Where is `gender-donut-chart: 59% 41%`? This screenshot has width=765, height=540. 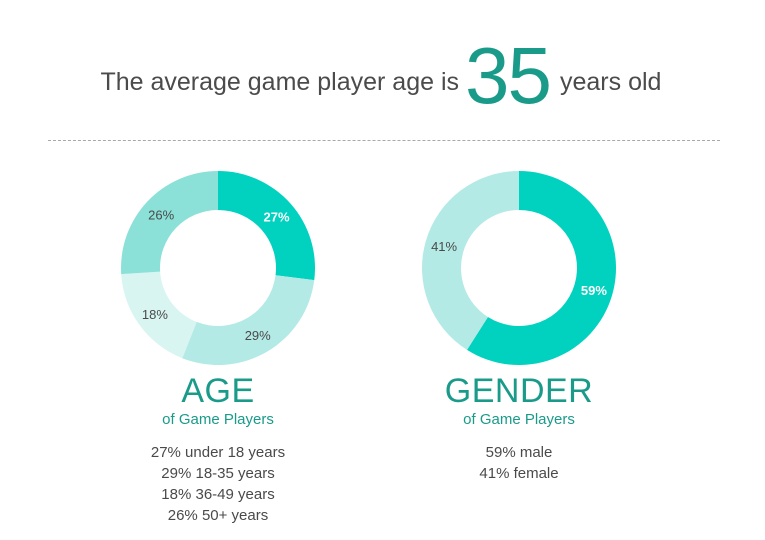 gender-donut-chart: 59% 41% is located at coordinates (519, 268).